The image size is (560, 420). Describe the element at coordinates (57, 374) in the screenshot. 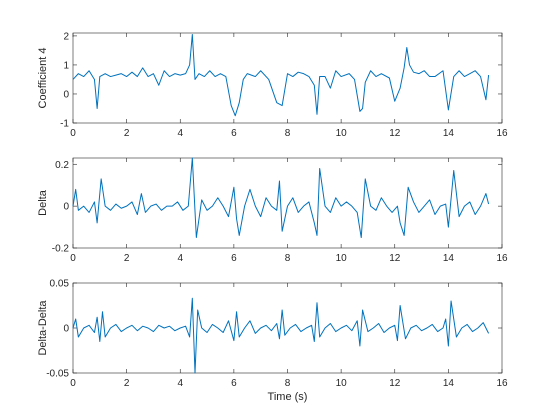

I see `y-tick-label: -0.05` at that location.